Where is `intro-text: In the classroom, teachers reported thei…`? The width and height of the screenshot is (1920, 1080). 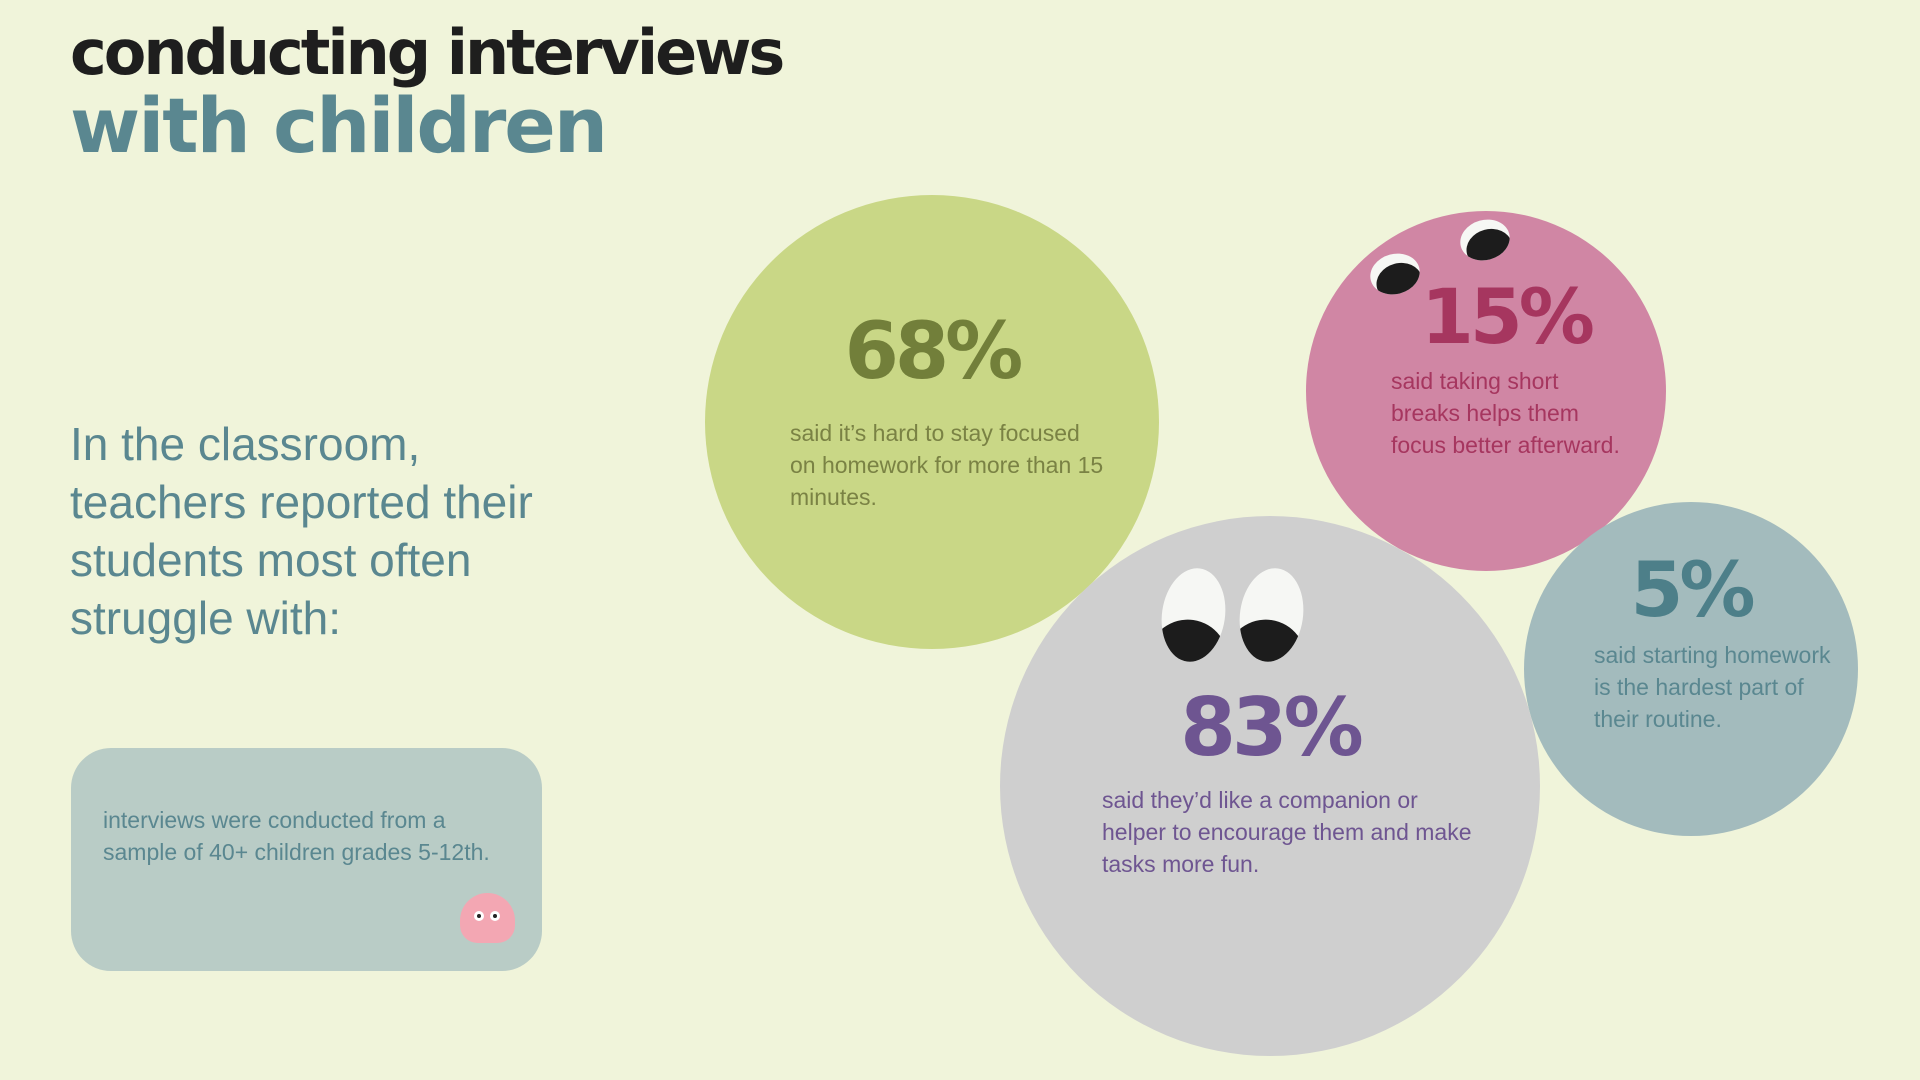 intro-text: In the classroom, teachers reported thei… is located at coordinates (301, 531).